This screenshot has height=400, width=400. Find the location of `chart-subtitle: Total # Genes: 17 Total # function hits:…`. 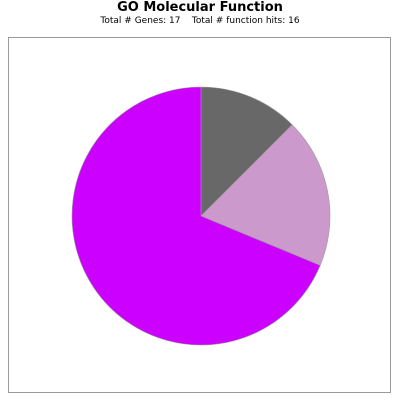

chart-subtitle: Total # Genes: 17 Total # function hits:… is located at coordinates (200, 21).